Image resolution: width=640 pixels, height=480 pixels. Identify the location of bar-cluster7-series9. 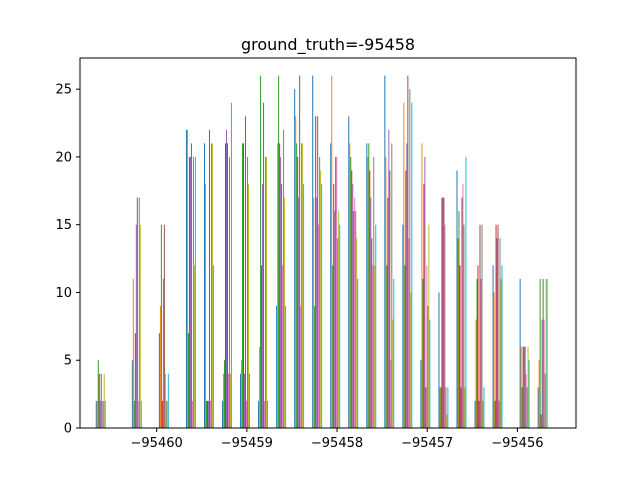
(268, 414).